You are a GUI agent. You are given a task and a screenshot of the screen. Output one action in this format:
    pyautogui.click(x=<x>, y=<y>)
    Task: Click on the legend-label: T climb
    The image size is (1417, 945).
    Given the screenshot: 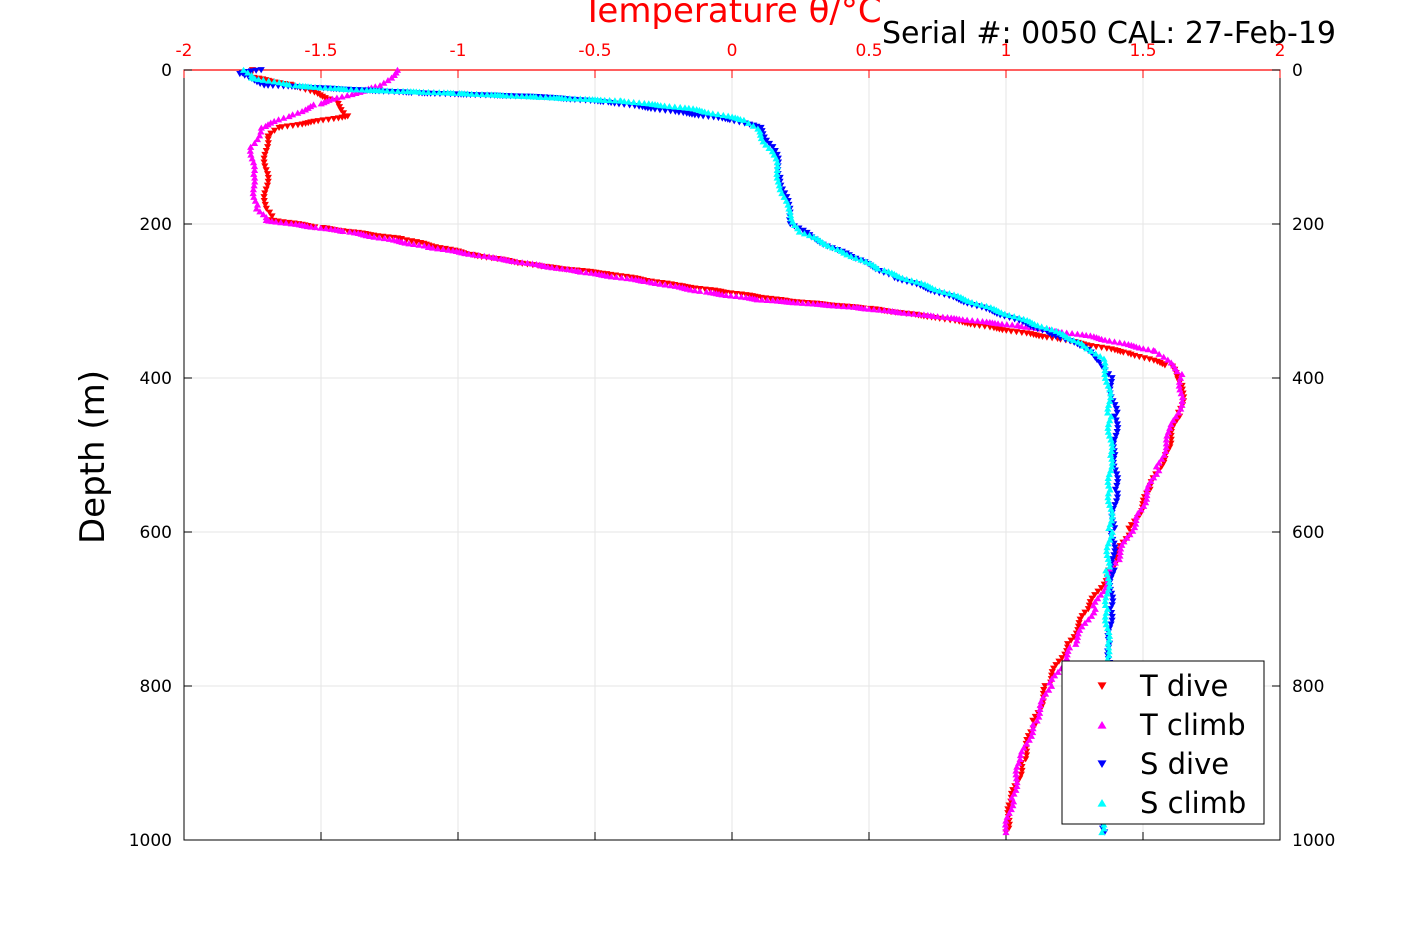 What is the action you would take?
    pyautogui.click(x=1192, y=725)
    